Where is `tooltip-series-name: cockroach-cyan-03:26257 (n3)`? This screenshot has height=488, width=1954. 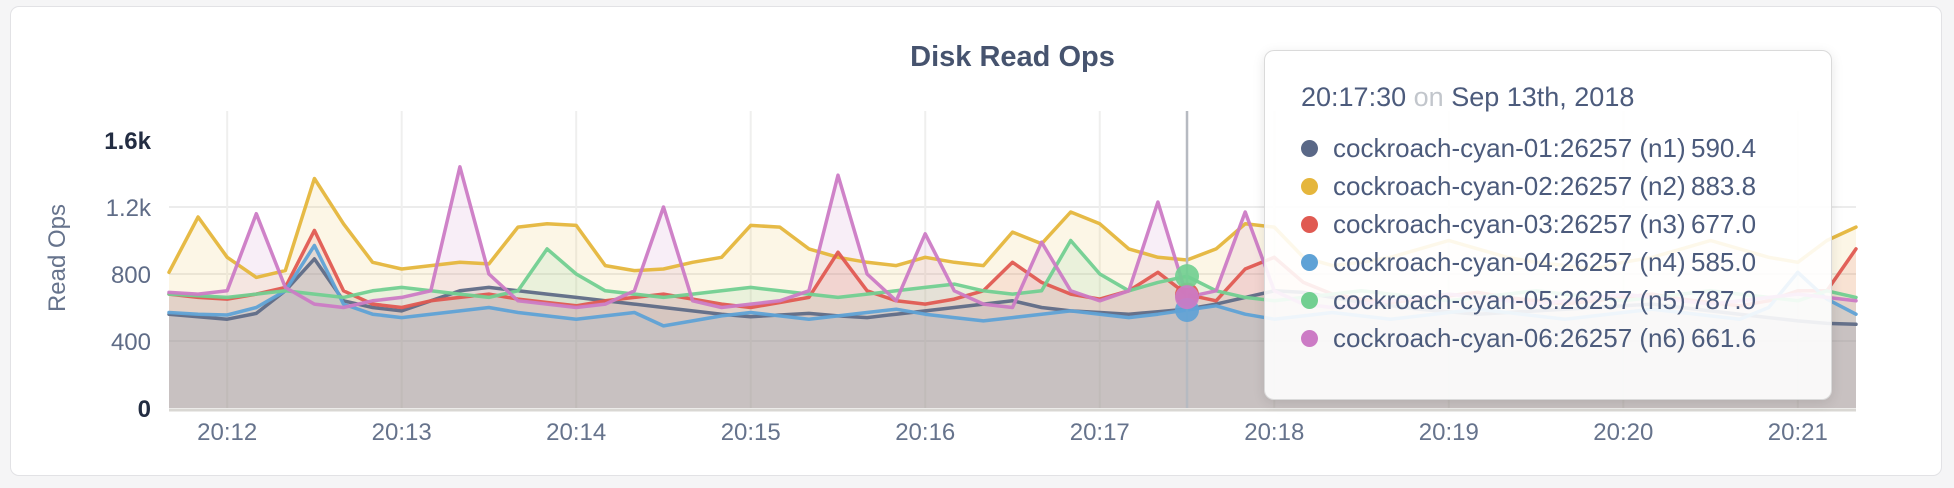
tooltip-series-name: cockroach-cyan-03:26257 (n3) is located at coordinates (1509, 223).